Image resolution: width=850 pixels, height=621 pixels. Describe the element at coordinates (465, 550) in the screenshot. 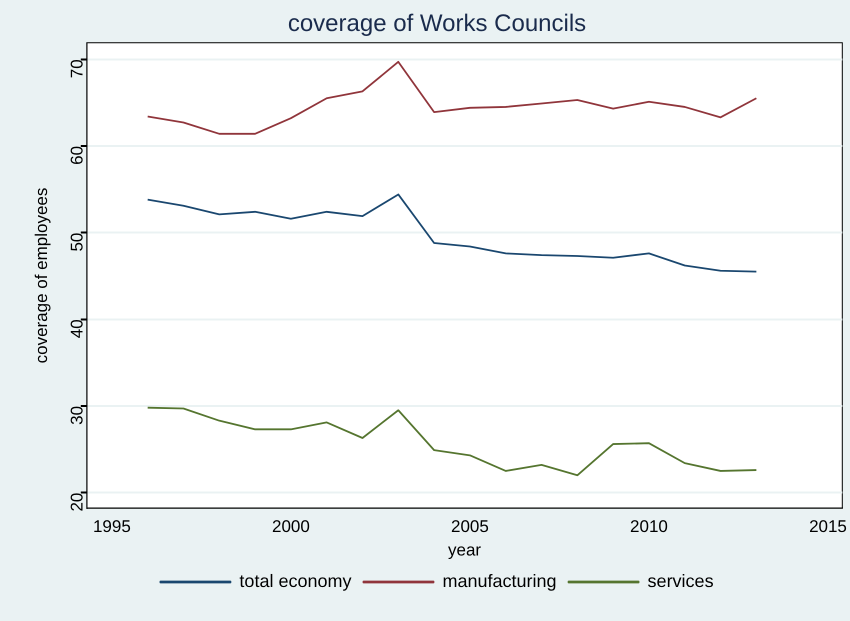

I see `x-axis-title: year` at that location.